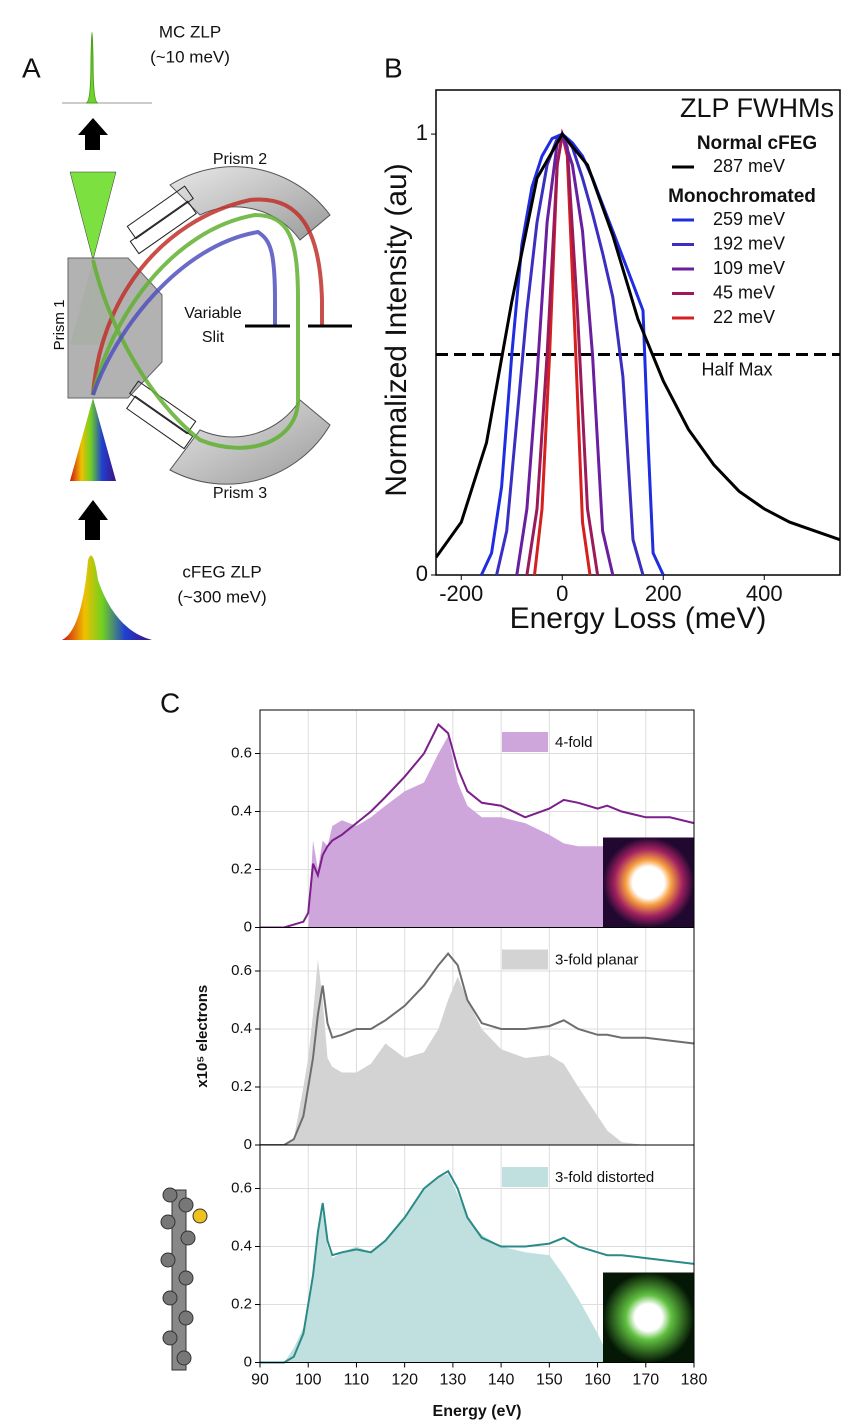  Describe the element at coordinates (260, 1380) in the screenshot. I see `x-tick-label: 90` at that location.